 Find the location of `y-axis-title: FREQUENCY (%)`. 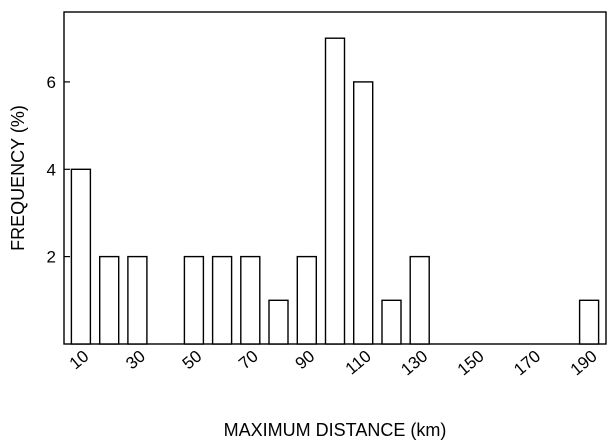

y-axis-title: FREQUENCY (%) is located at coordinates (18, 178).